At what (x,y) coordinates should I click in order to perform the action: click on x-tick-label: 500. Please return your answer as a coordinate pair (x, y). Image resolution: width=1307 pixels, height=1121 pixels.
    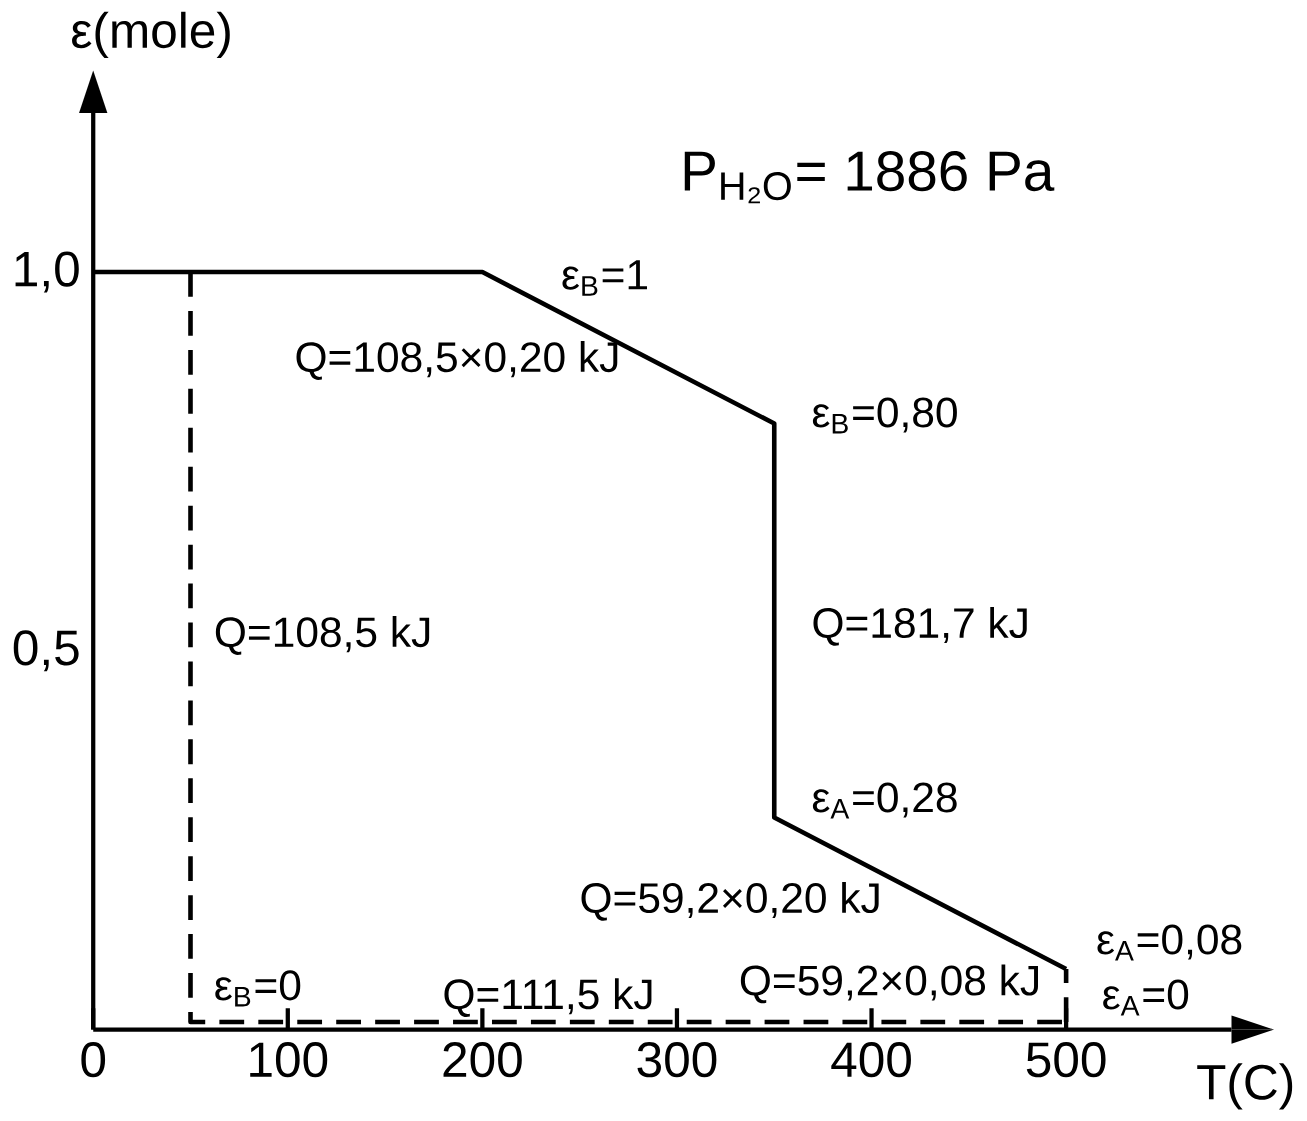
    Looking at the image, I should click on (1066, 1059).